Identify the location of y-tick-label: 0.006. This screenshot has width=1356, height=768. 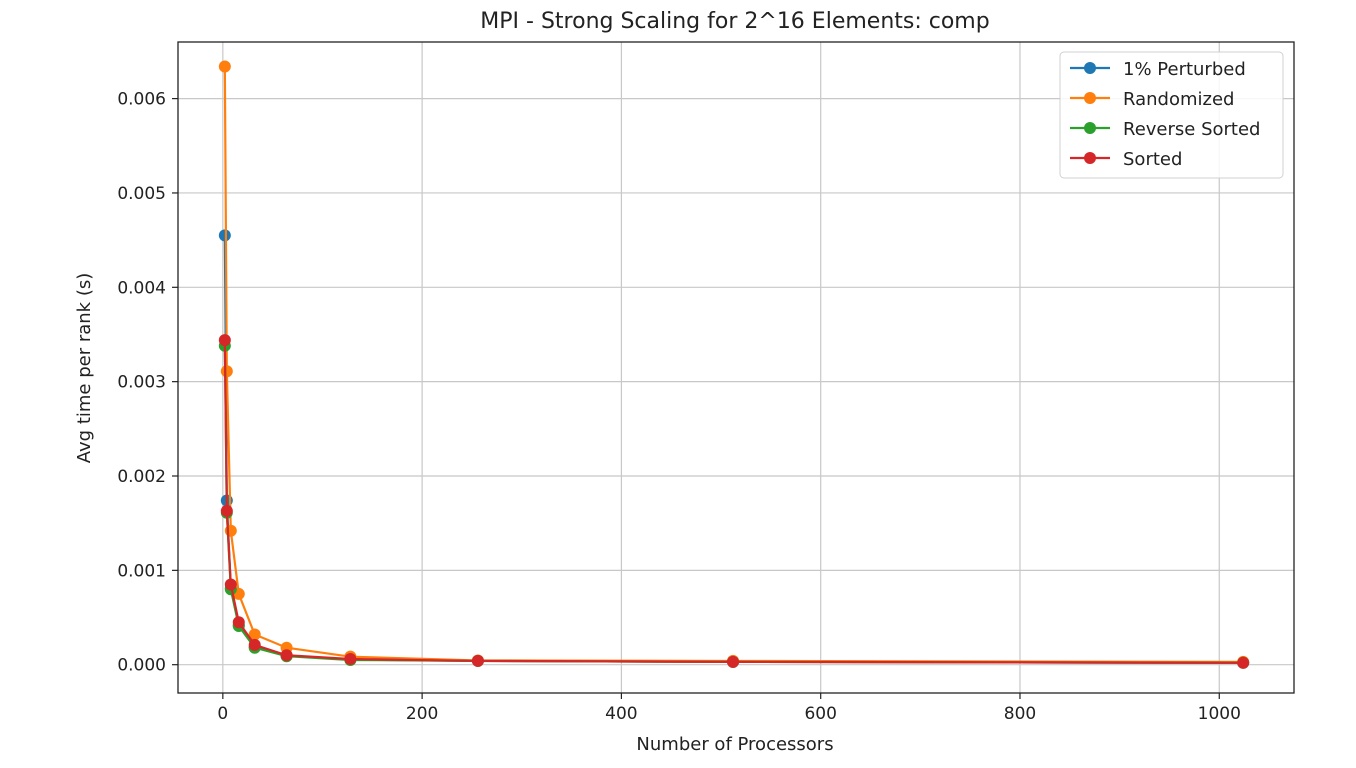
(141, 100).